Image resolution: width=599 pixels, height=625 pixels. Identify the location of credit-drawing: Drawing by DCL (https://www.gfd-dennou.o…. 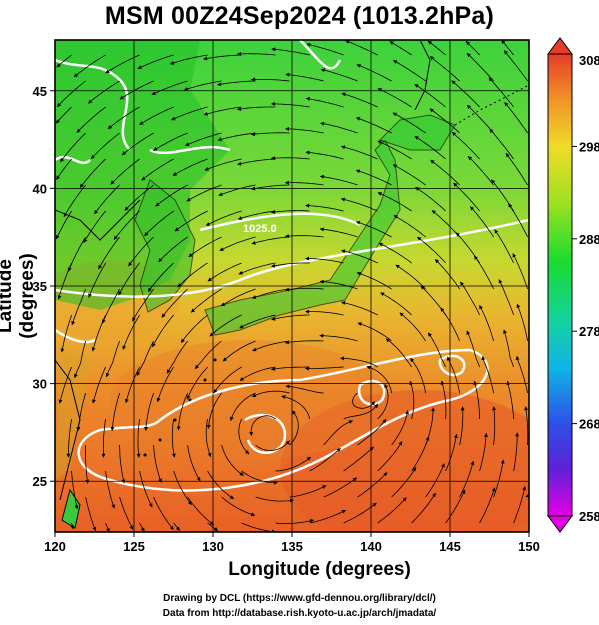
(299, 598).